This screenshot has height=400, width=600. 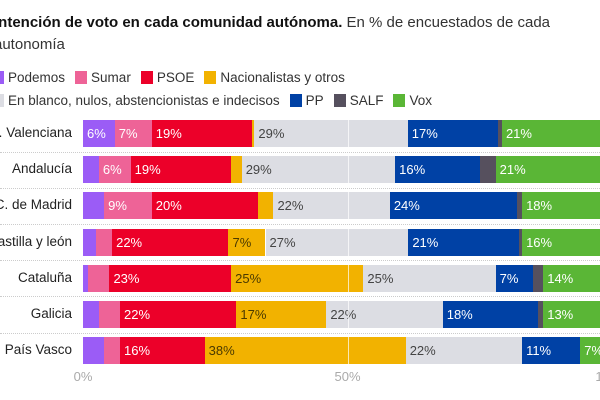 What do you see at coordinates (271, 133) in the screenshot?
I see `data-label: 29%` at bounding box center [271, 133].